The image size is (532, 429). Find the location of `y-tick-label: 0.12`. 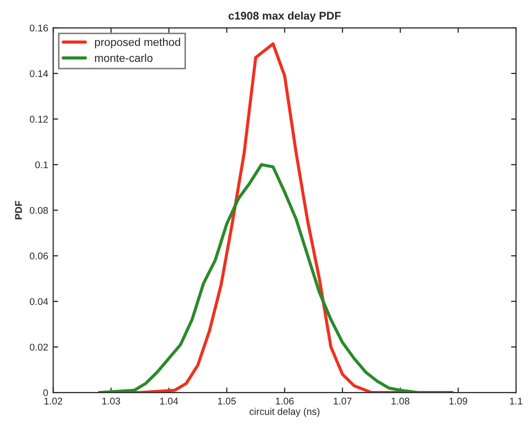

y-tick-label: 0.12 is located at coordinates (39, 119).